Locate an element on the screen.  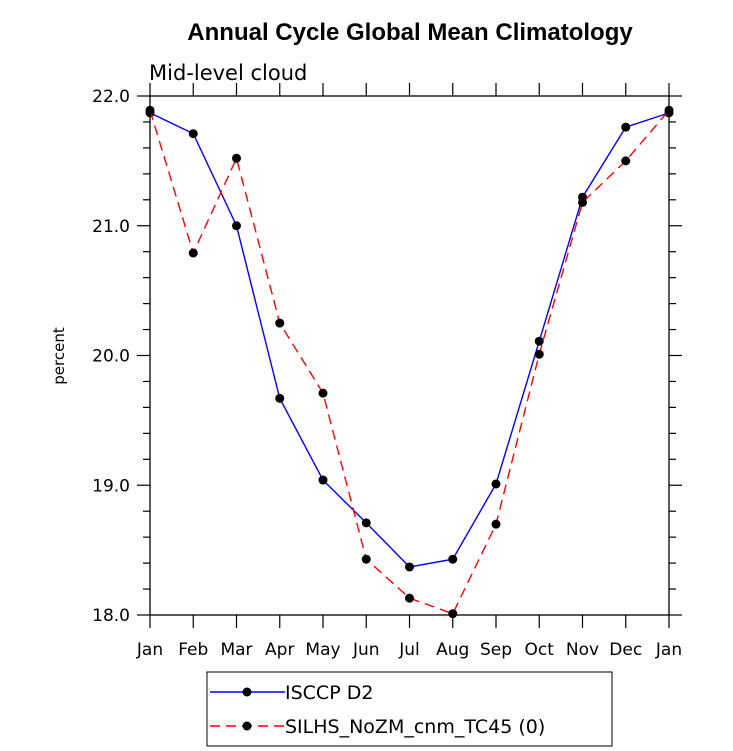
x-tick-label: Jun is located at coordinates (366, 650).